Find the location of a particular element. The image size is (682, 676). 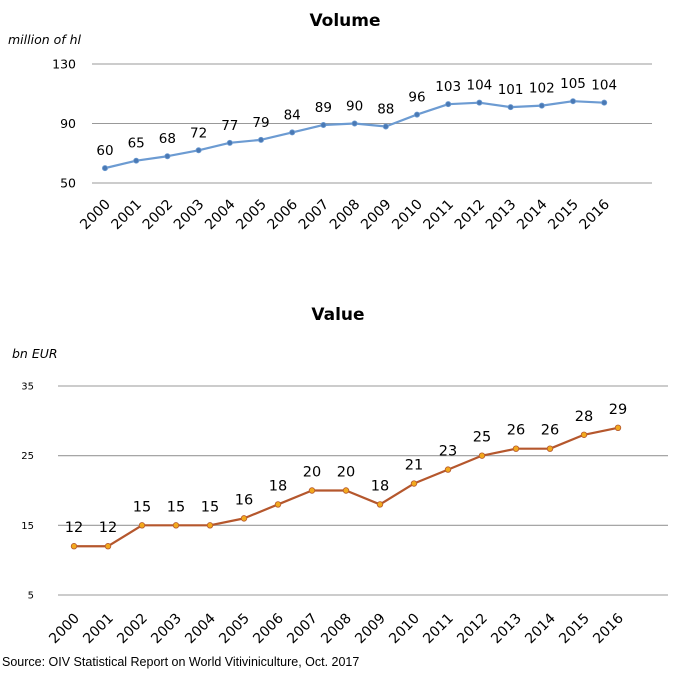

y-tick-label: 5 is located at coordinates (31, 596).